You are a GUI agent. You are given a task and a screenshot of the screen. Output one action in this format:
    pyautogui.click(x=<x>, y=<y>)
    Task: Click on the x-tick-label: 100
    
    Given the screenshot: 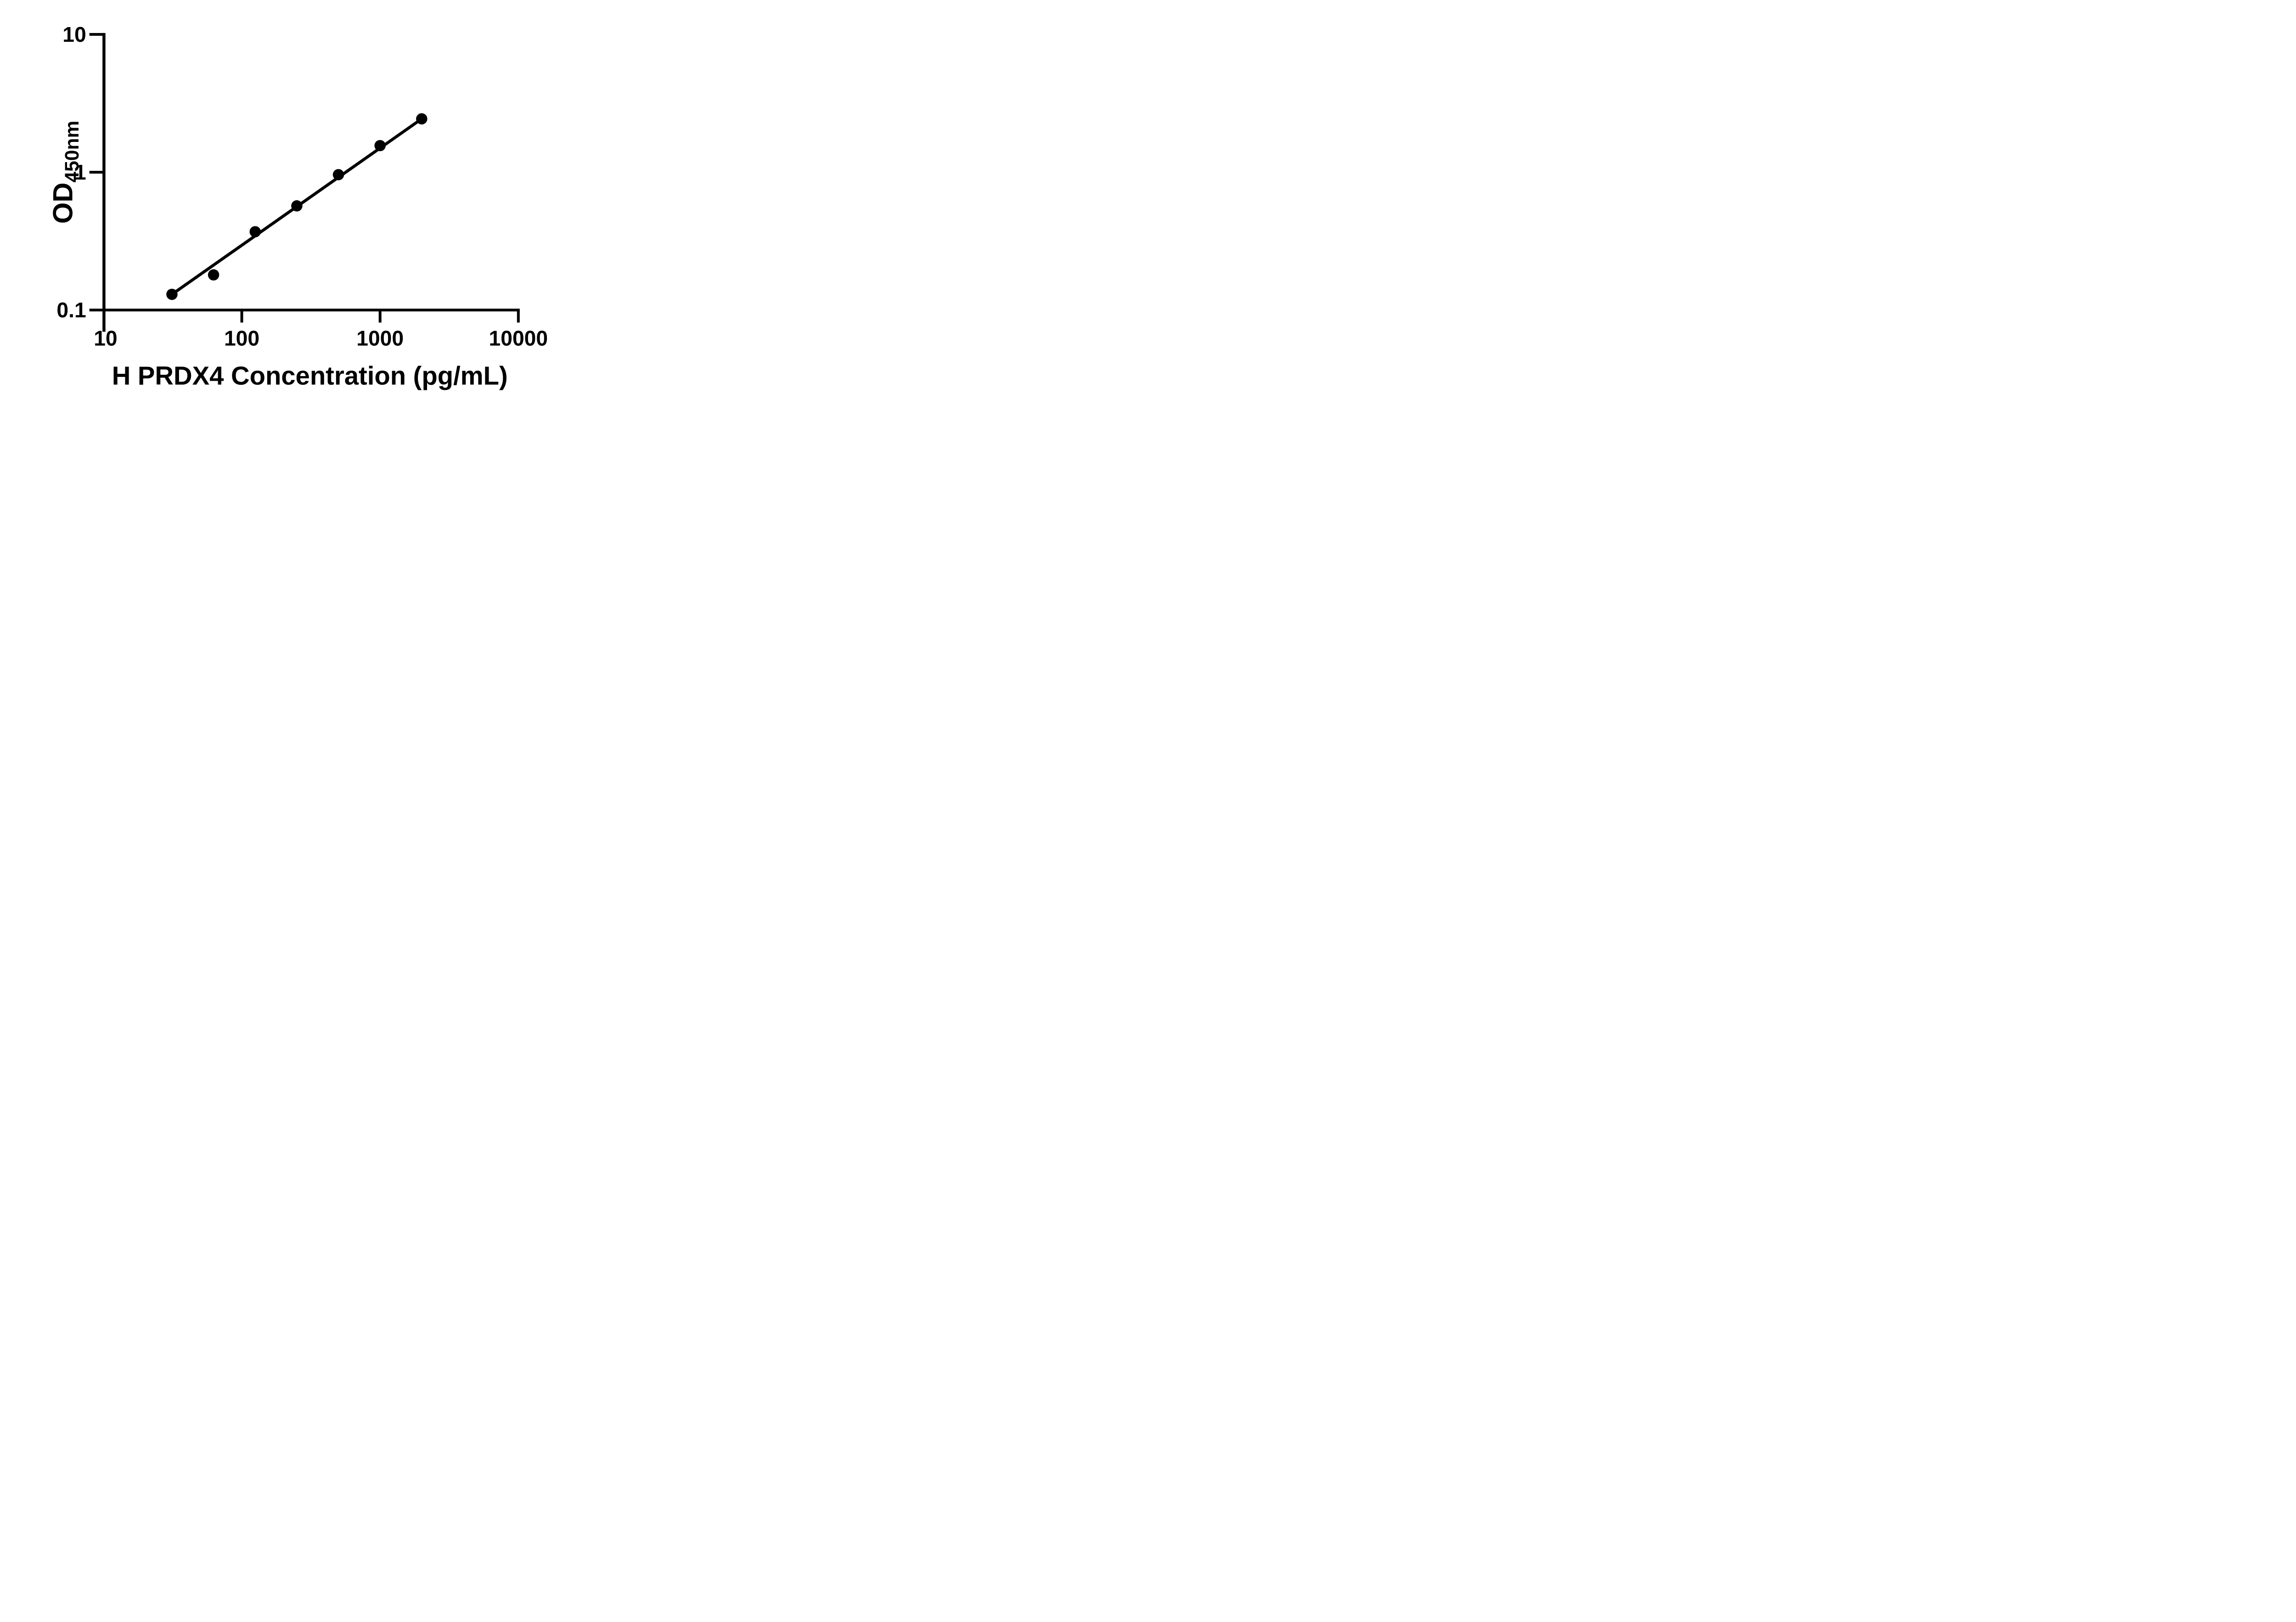 What is the action you would take?
    pyautogui.click(x=242, y=338)
    